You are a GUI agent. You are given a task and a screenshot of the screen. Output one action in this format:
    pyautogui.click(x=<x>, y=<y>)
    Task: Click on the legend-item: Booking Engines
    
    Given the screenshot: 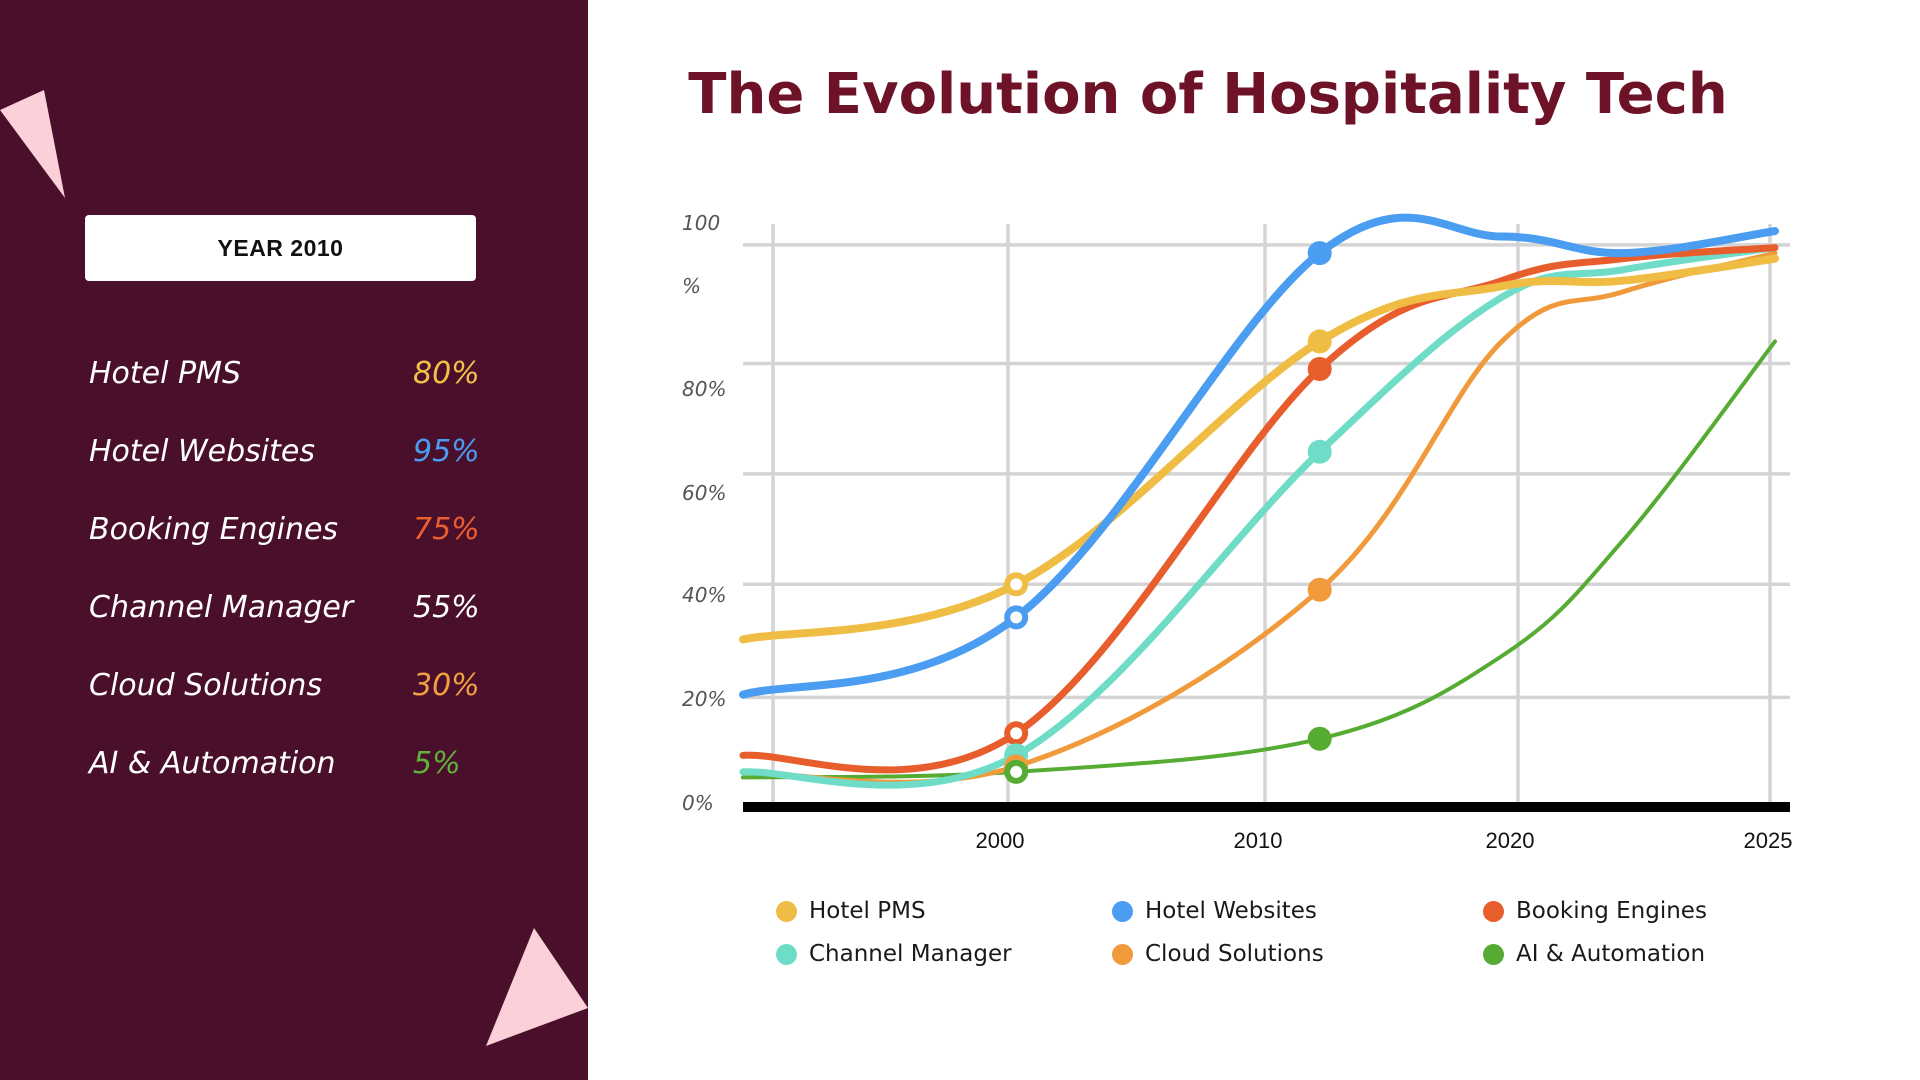 What is the action you would take?
    pyautogui.click(x=1595, y=911)
    